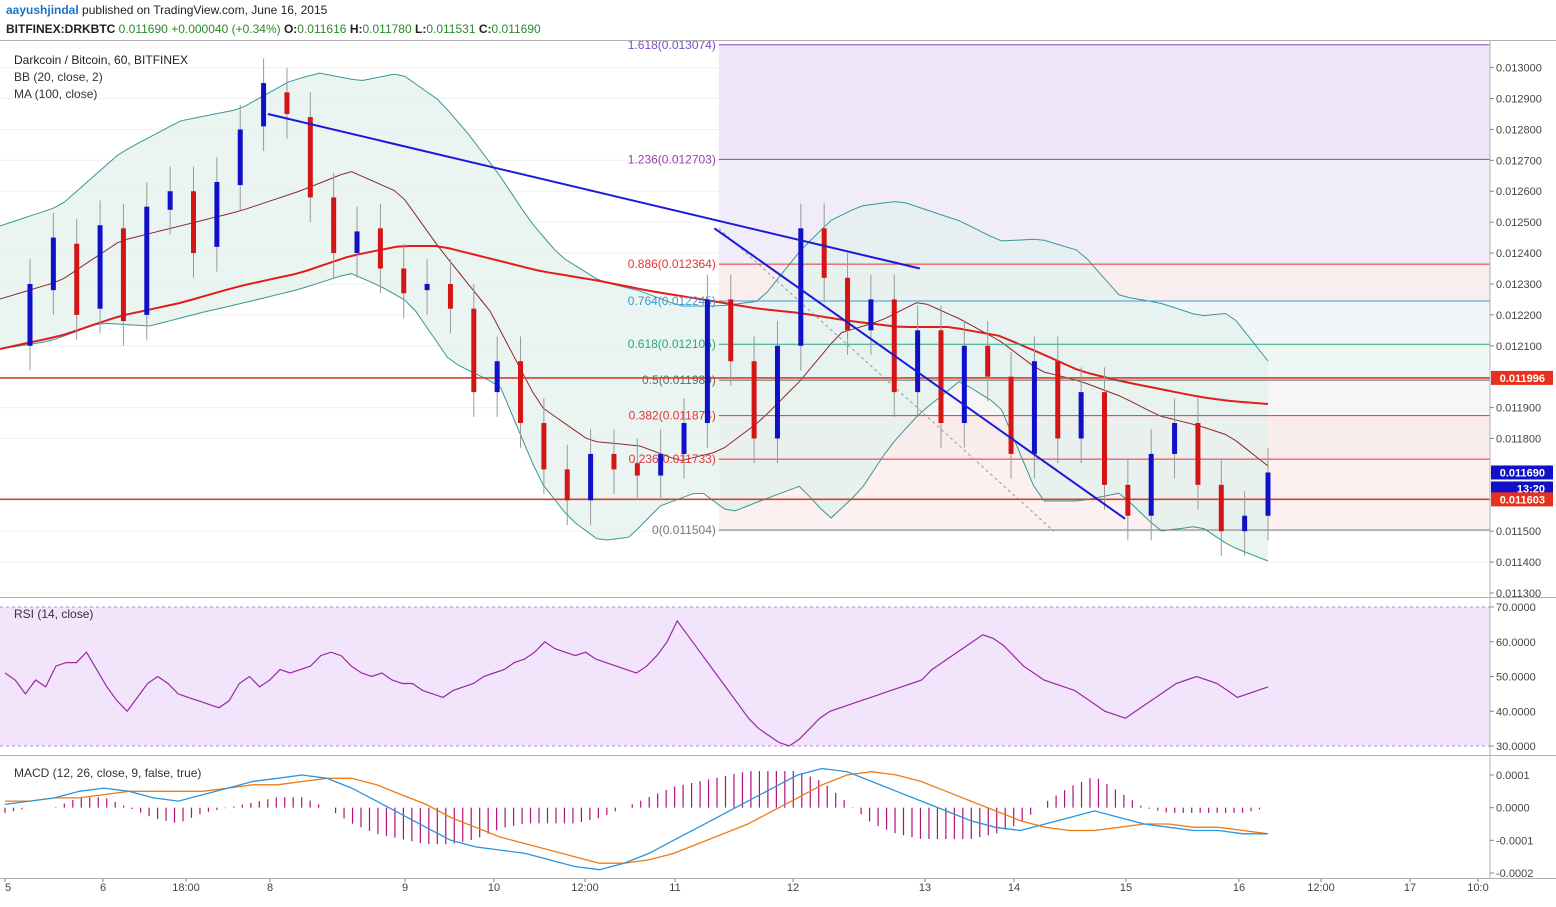  Describe the element at coordinates (1519, 254) in the screenshot. I see `price-tick-label: 0.012400` at that location.